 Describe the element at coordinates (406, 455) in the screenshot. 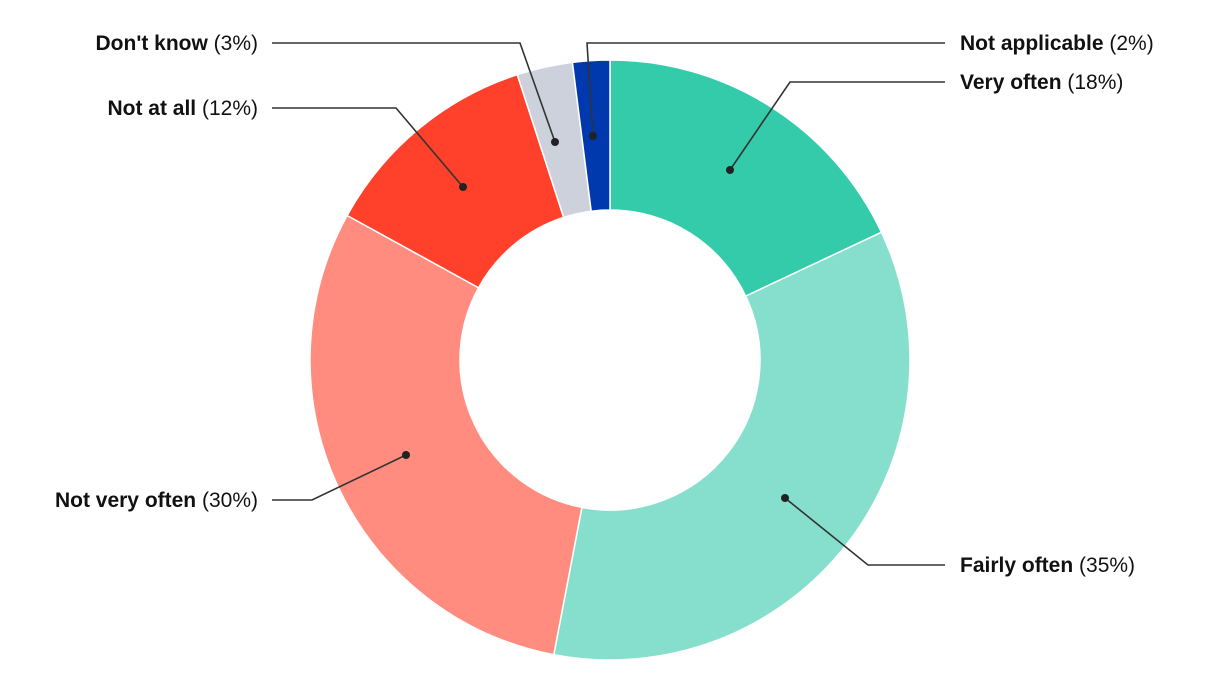

I see `anchor-dot-not-very-often` at that location.